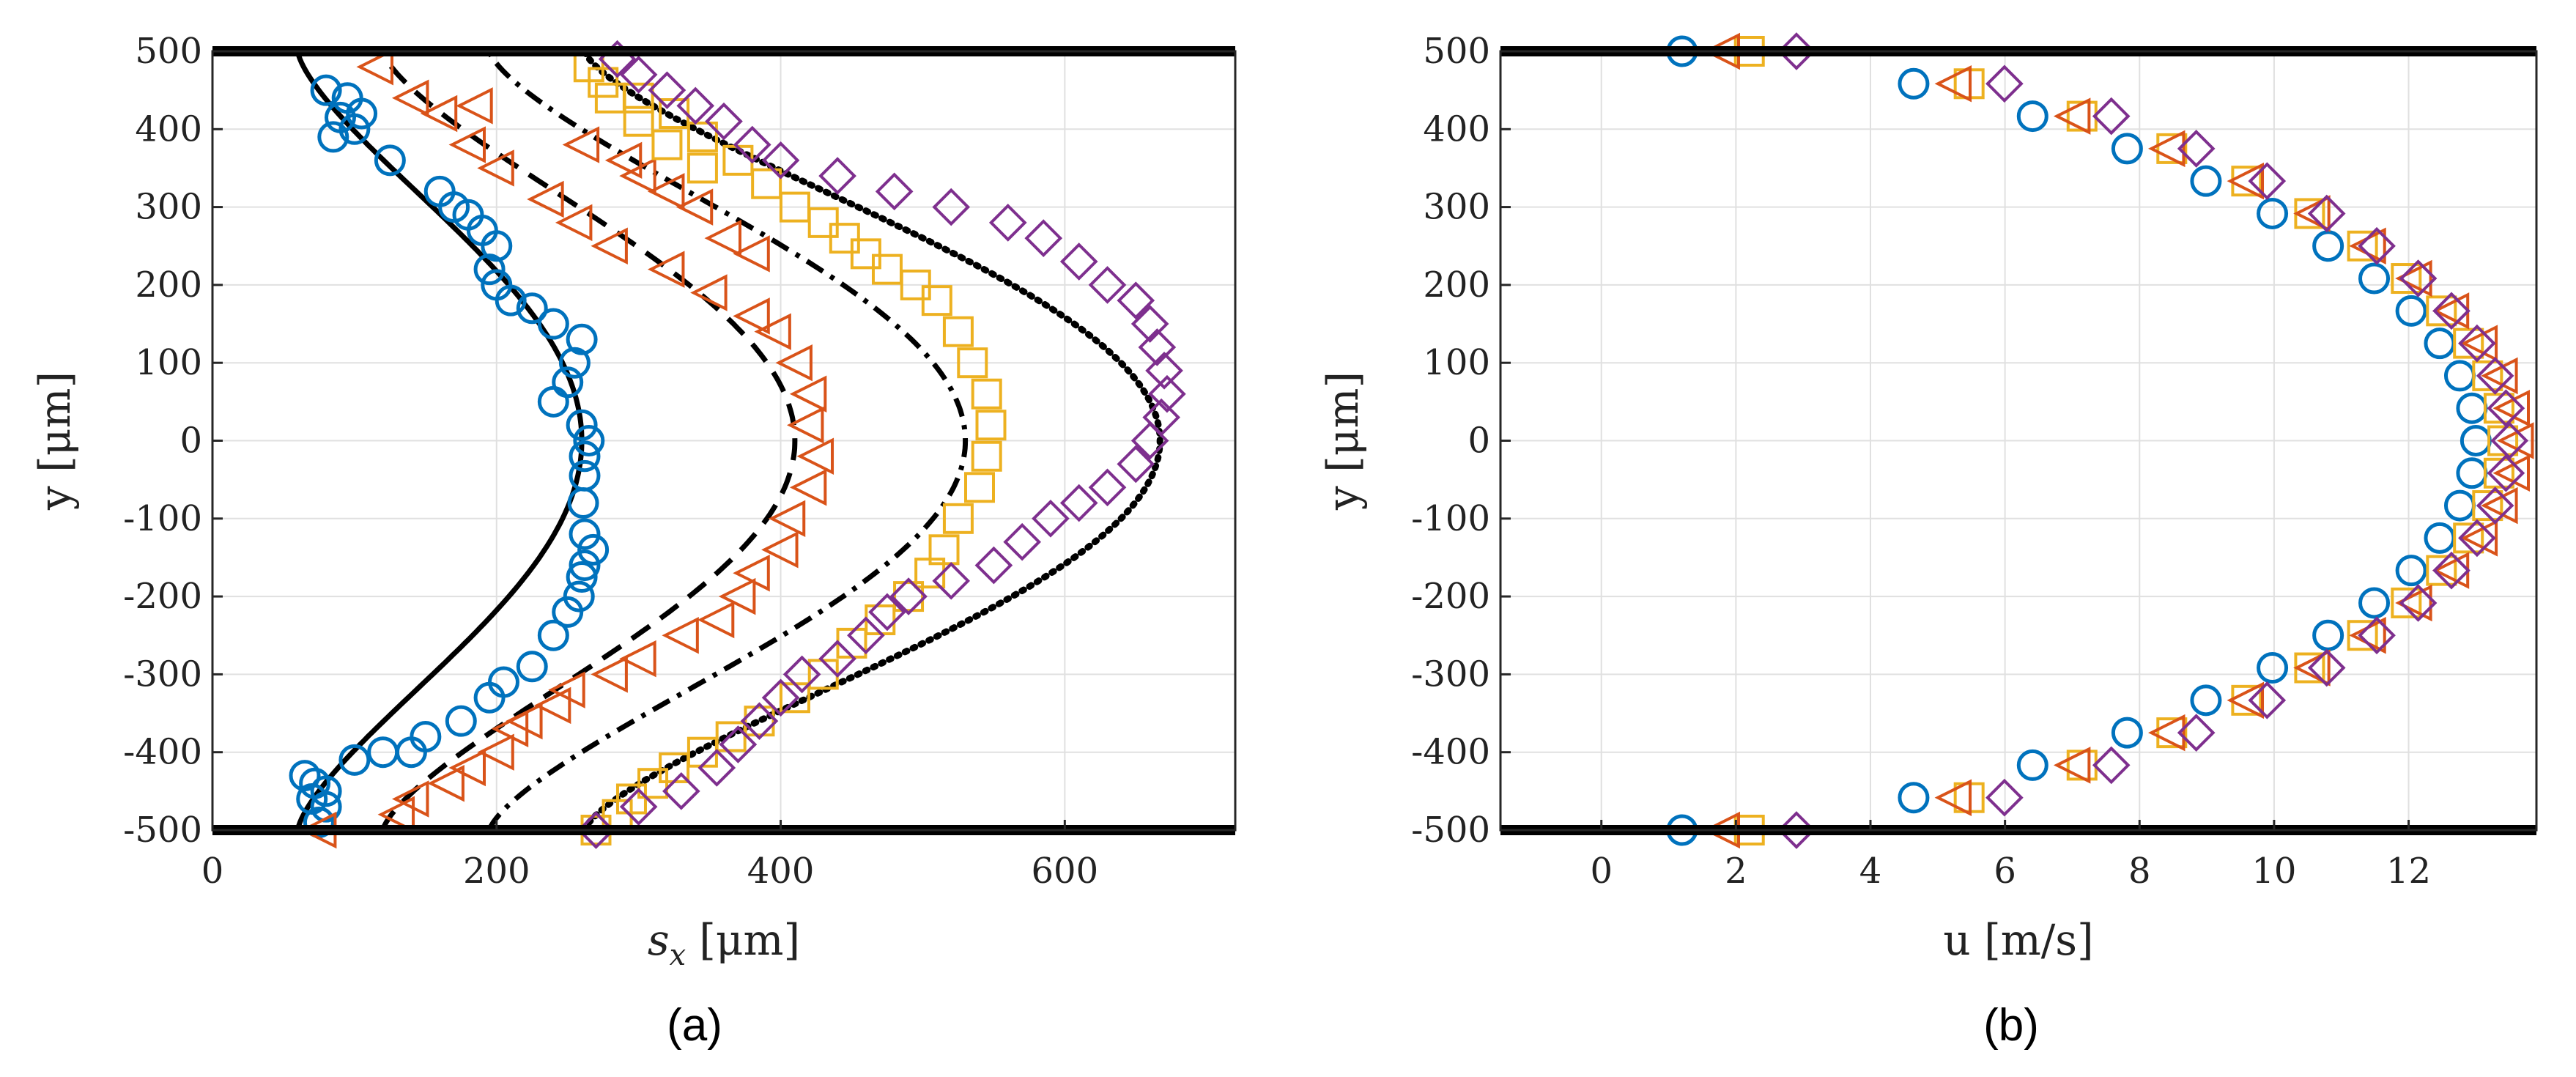 This screenshot has width=2576, height=1077. I want to click on y-tick-label: -200, so click(162, 597).